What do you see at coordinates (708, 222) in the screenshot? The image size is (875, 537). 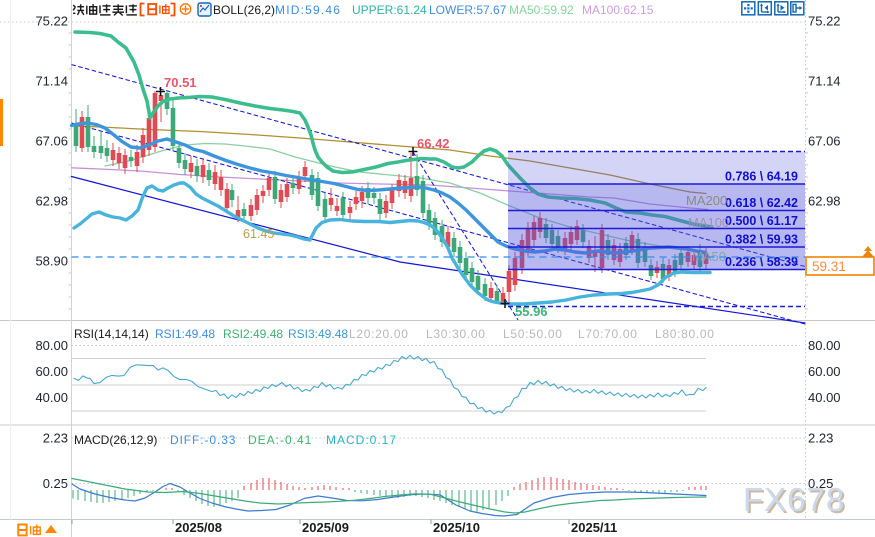 I see `svg-text: MA100` at bounding box center [708, 222].